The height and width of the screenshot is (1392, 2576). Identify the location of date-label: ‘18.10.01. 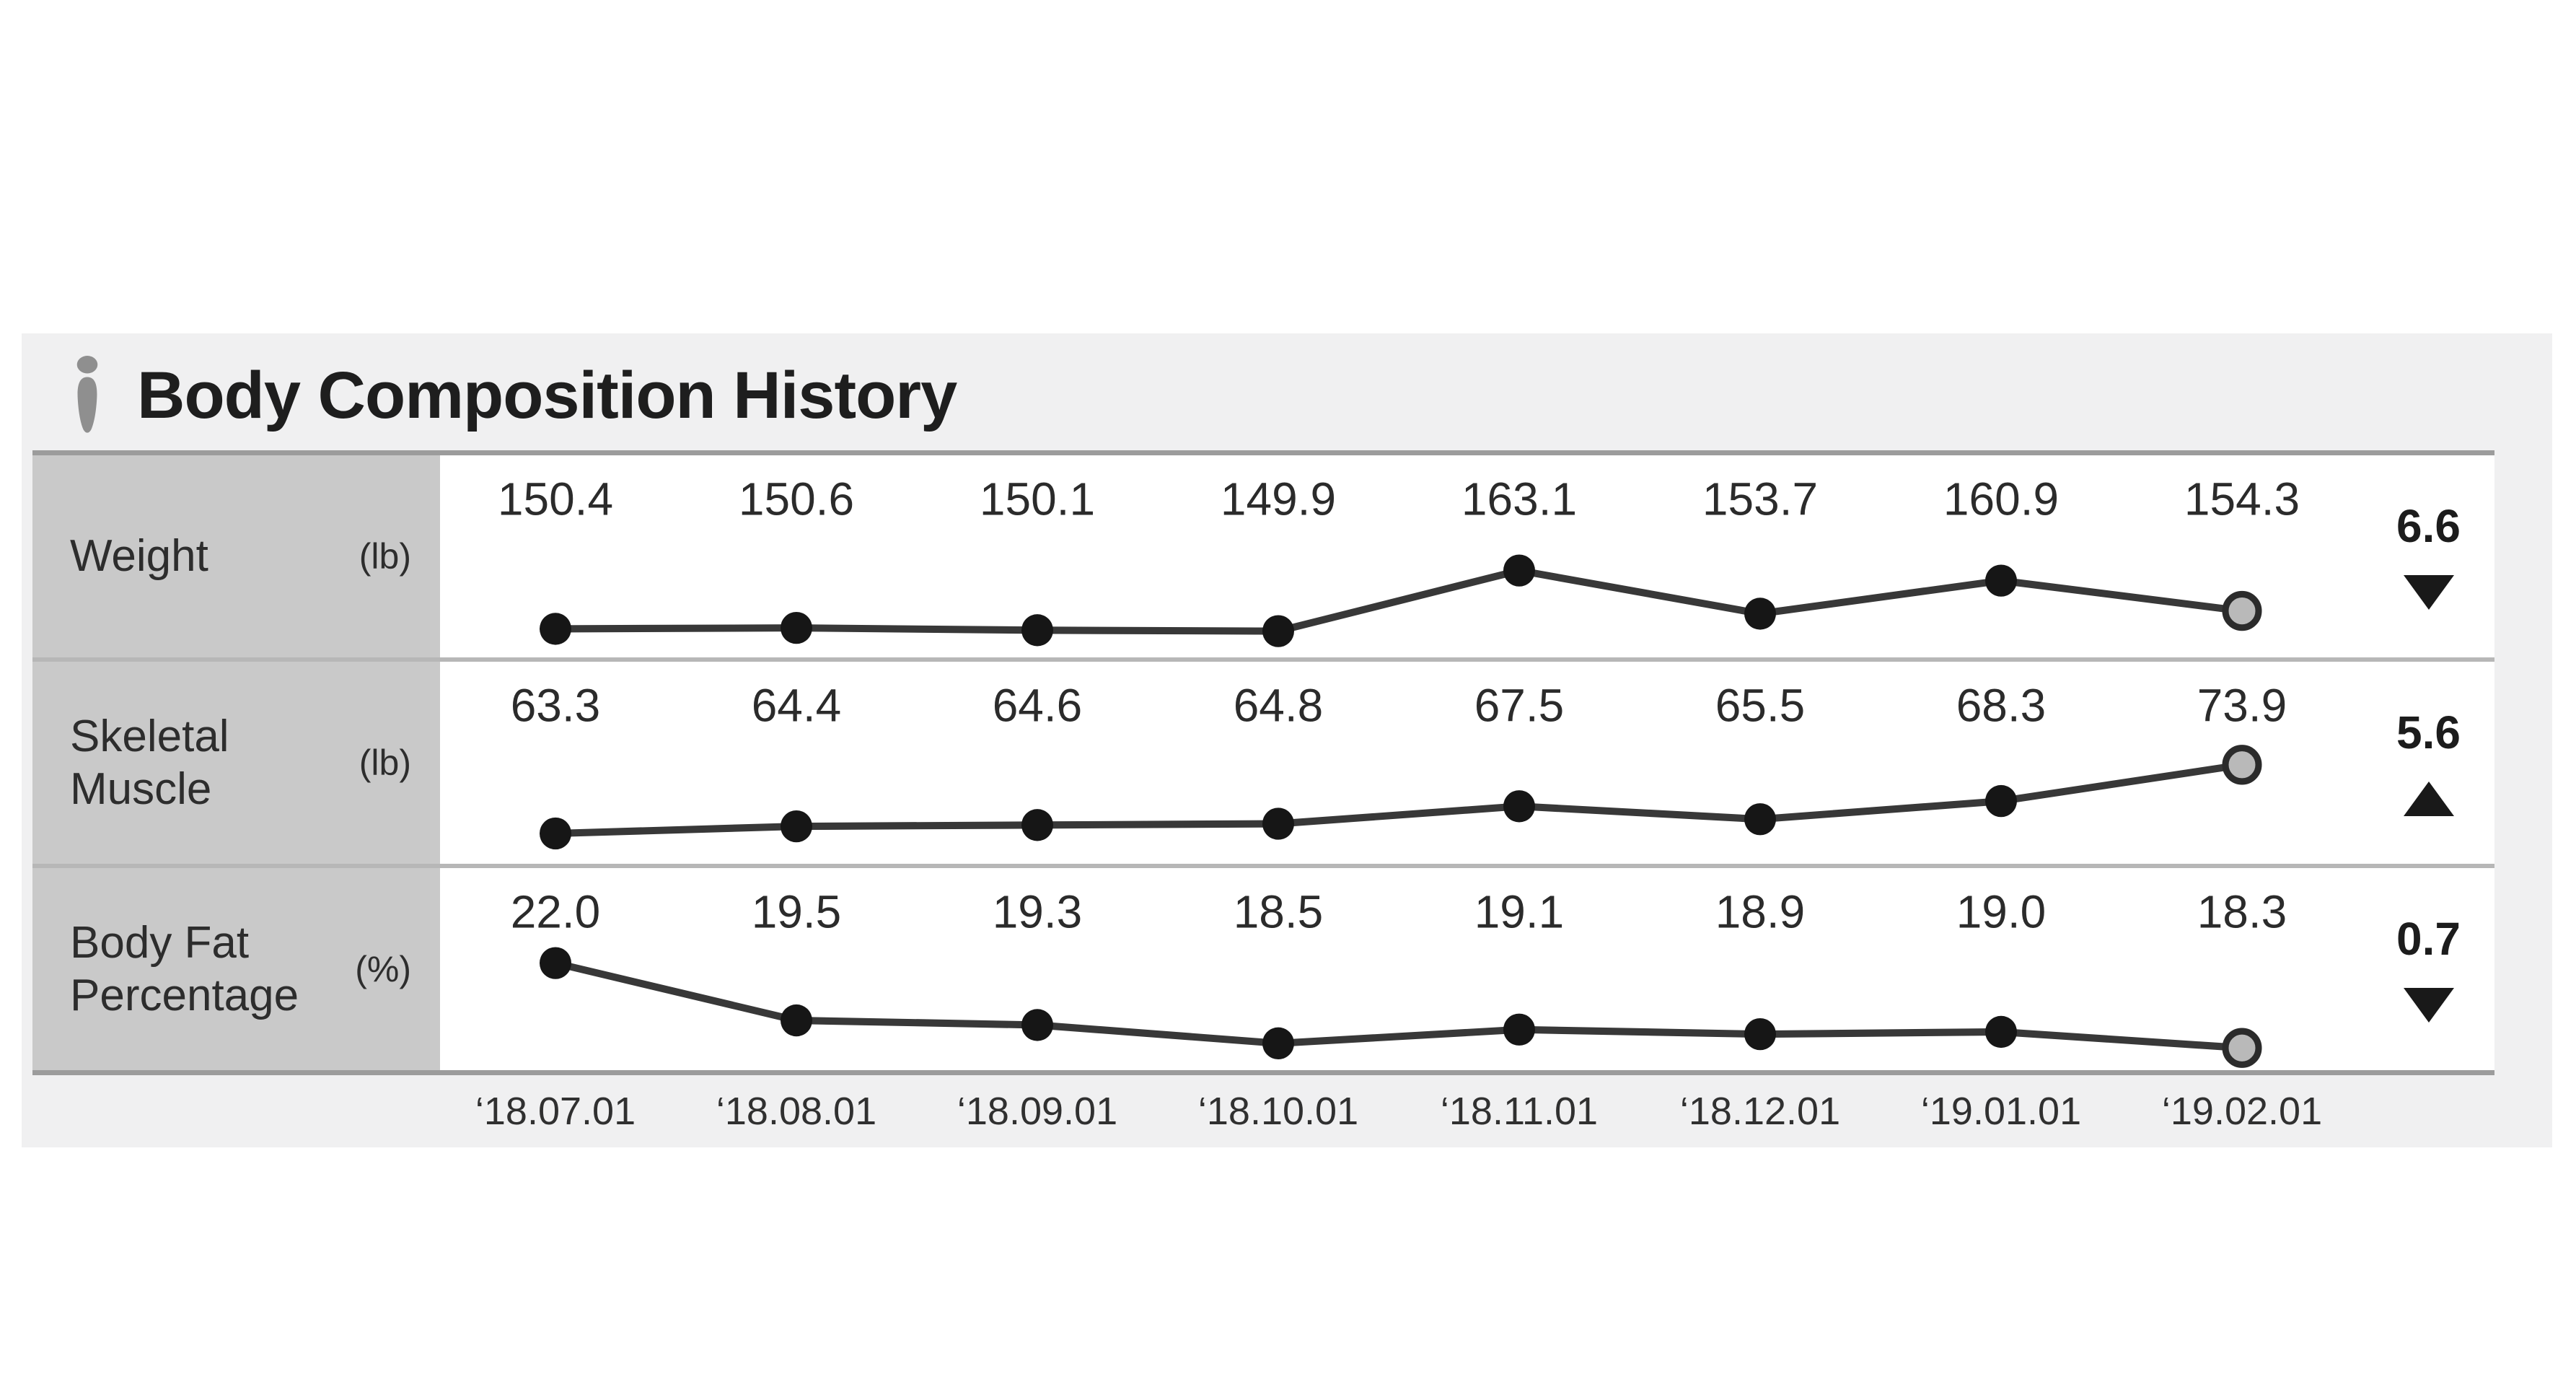
(1278, 1111).